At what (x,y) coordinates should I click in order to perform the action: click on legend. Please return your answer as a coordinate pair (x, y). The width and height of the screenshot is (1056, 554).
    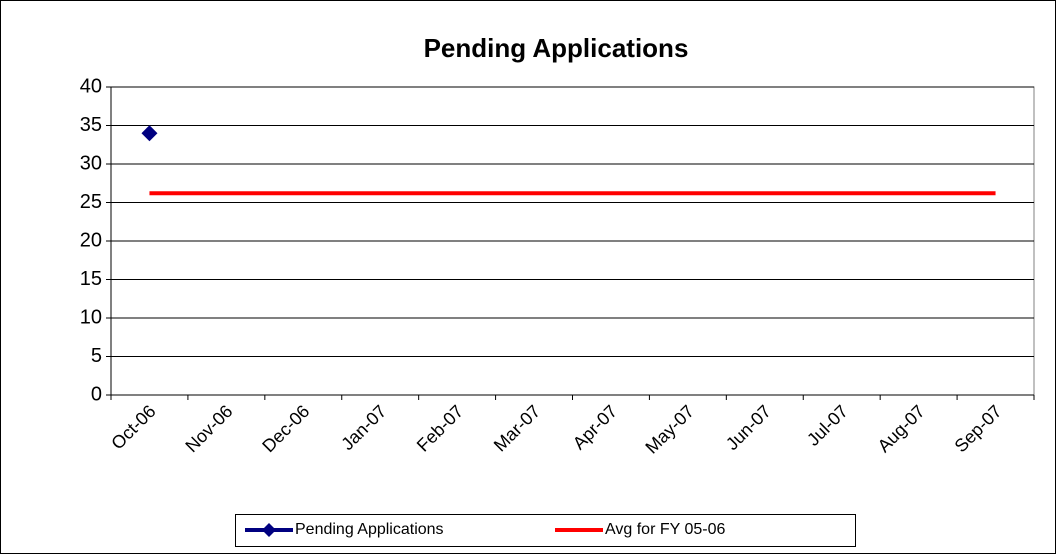
    Looking at the image, I should click on (545, 530).